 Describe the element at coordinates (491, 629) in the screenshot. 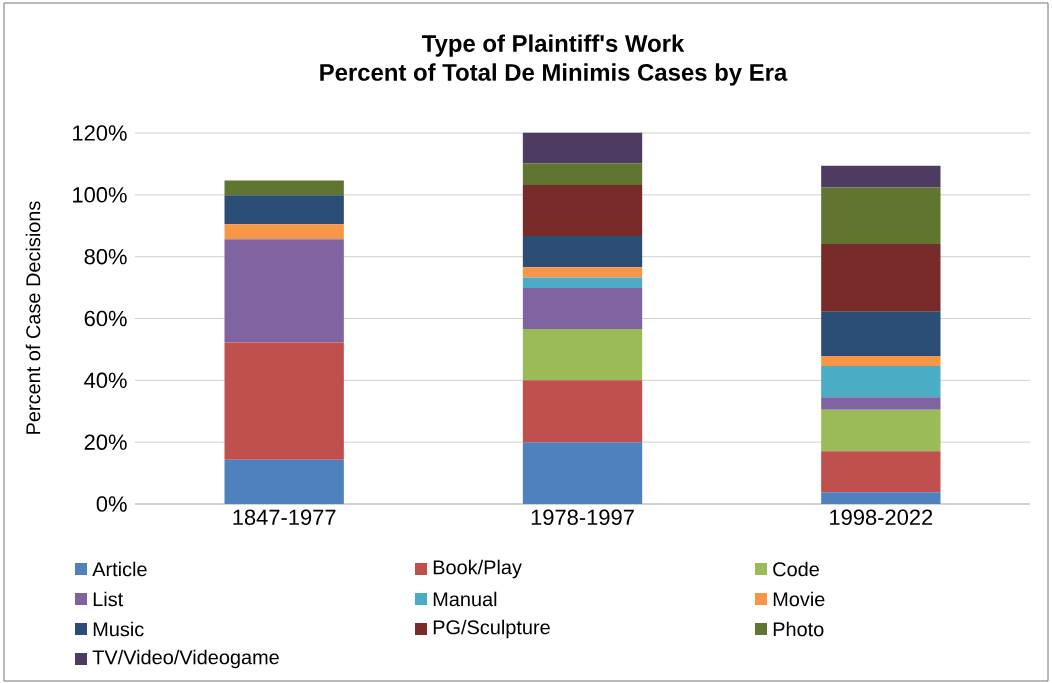

I see `legend-label: PG/Sculpture` at that location.